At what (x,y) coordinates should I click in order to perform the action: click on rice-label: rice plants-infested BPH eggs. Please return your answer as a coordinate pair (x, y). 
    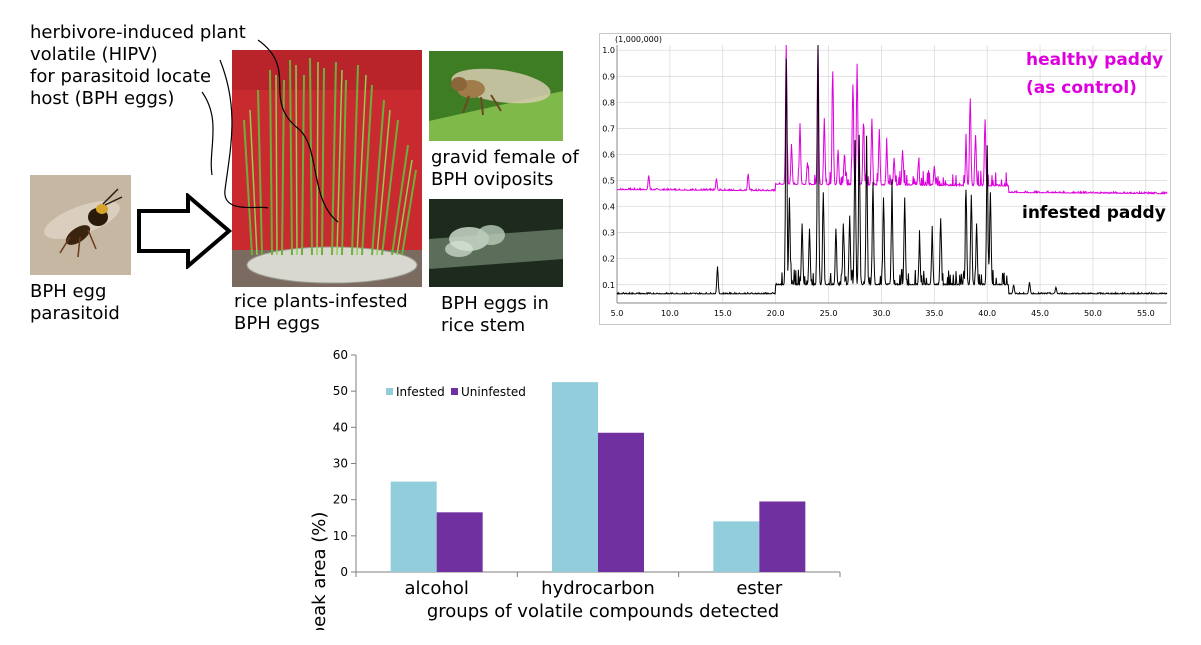
    Looking at the image, I should click on (321, 313).